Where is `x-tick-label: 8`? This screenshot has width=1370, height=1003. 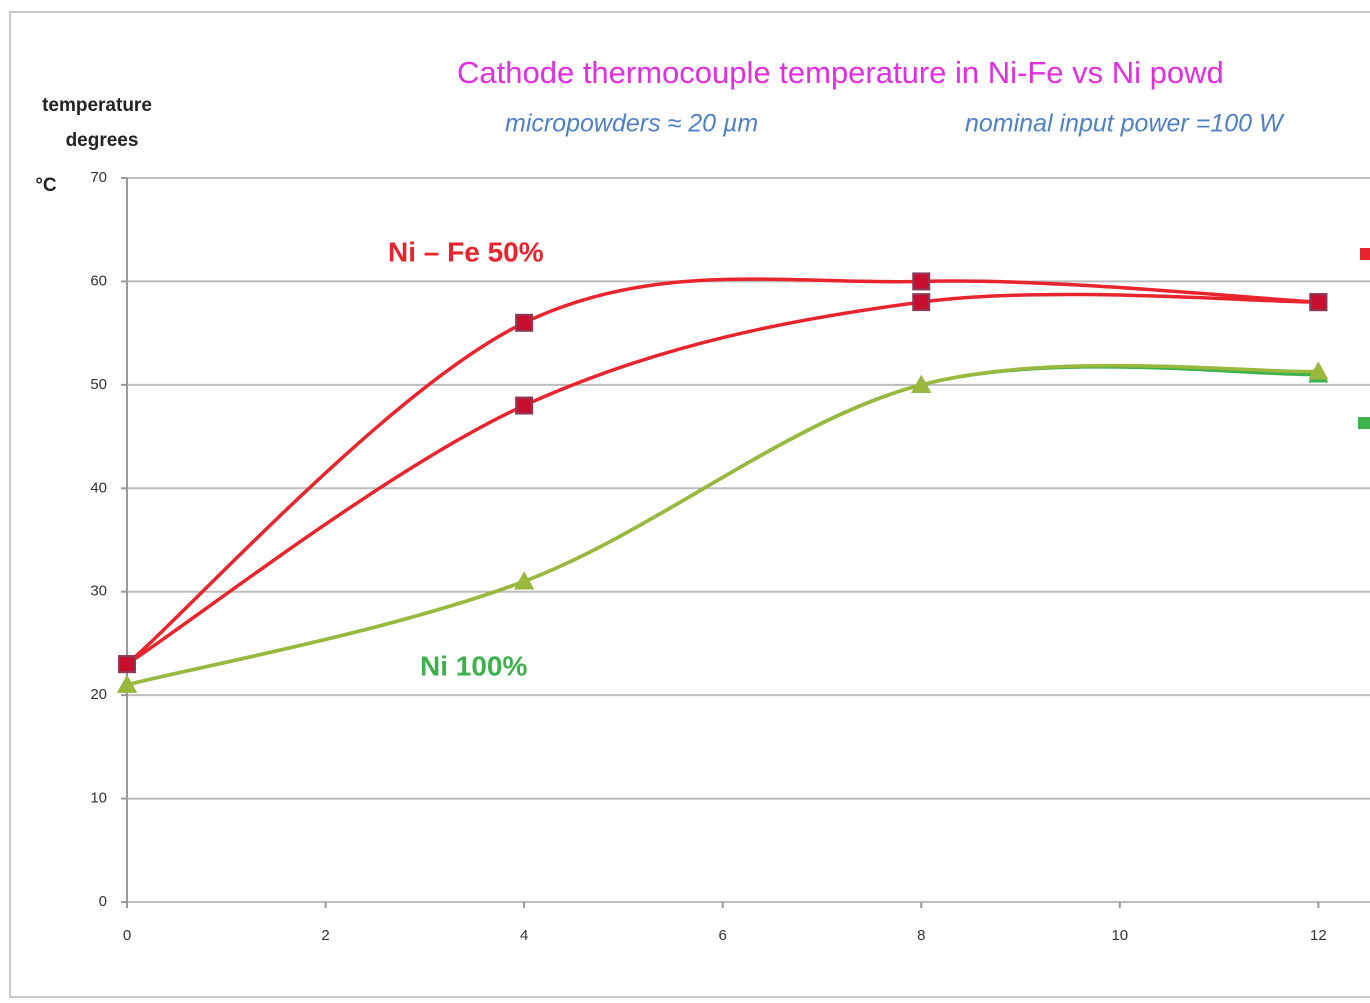
x-tick-label: 8 is located at coordinates (921, 935).